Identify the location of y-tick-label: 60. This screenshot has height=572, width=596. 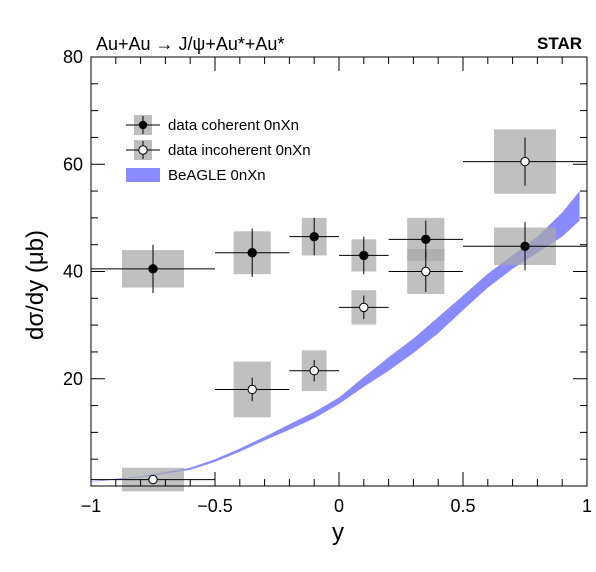
(73, 164).